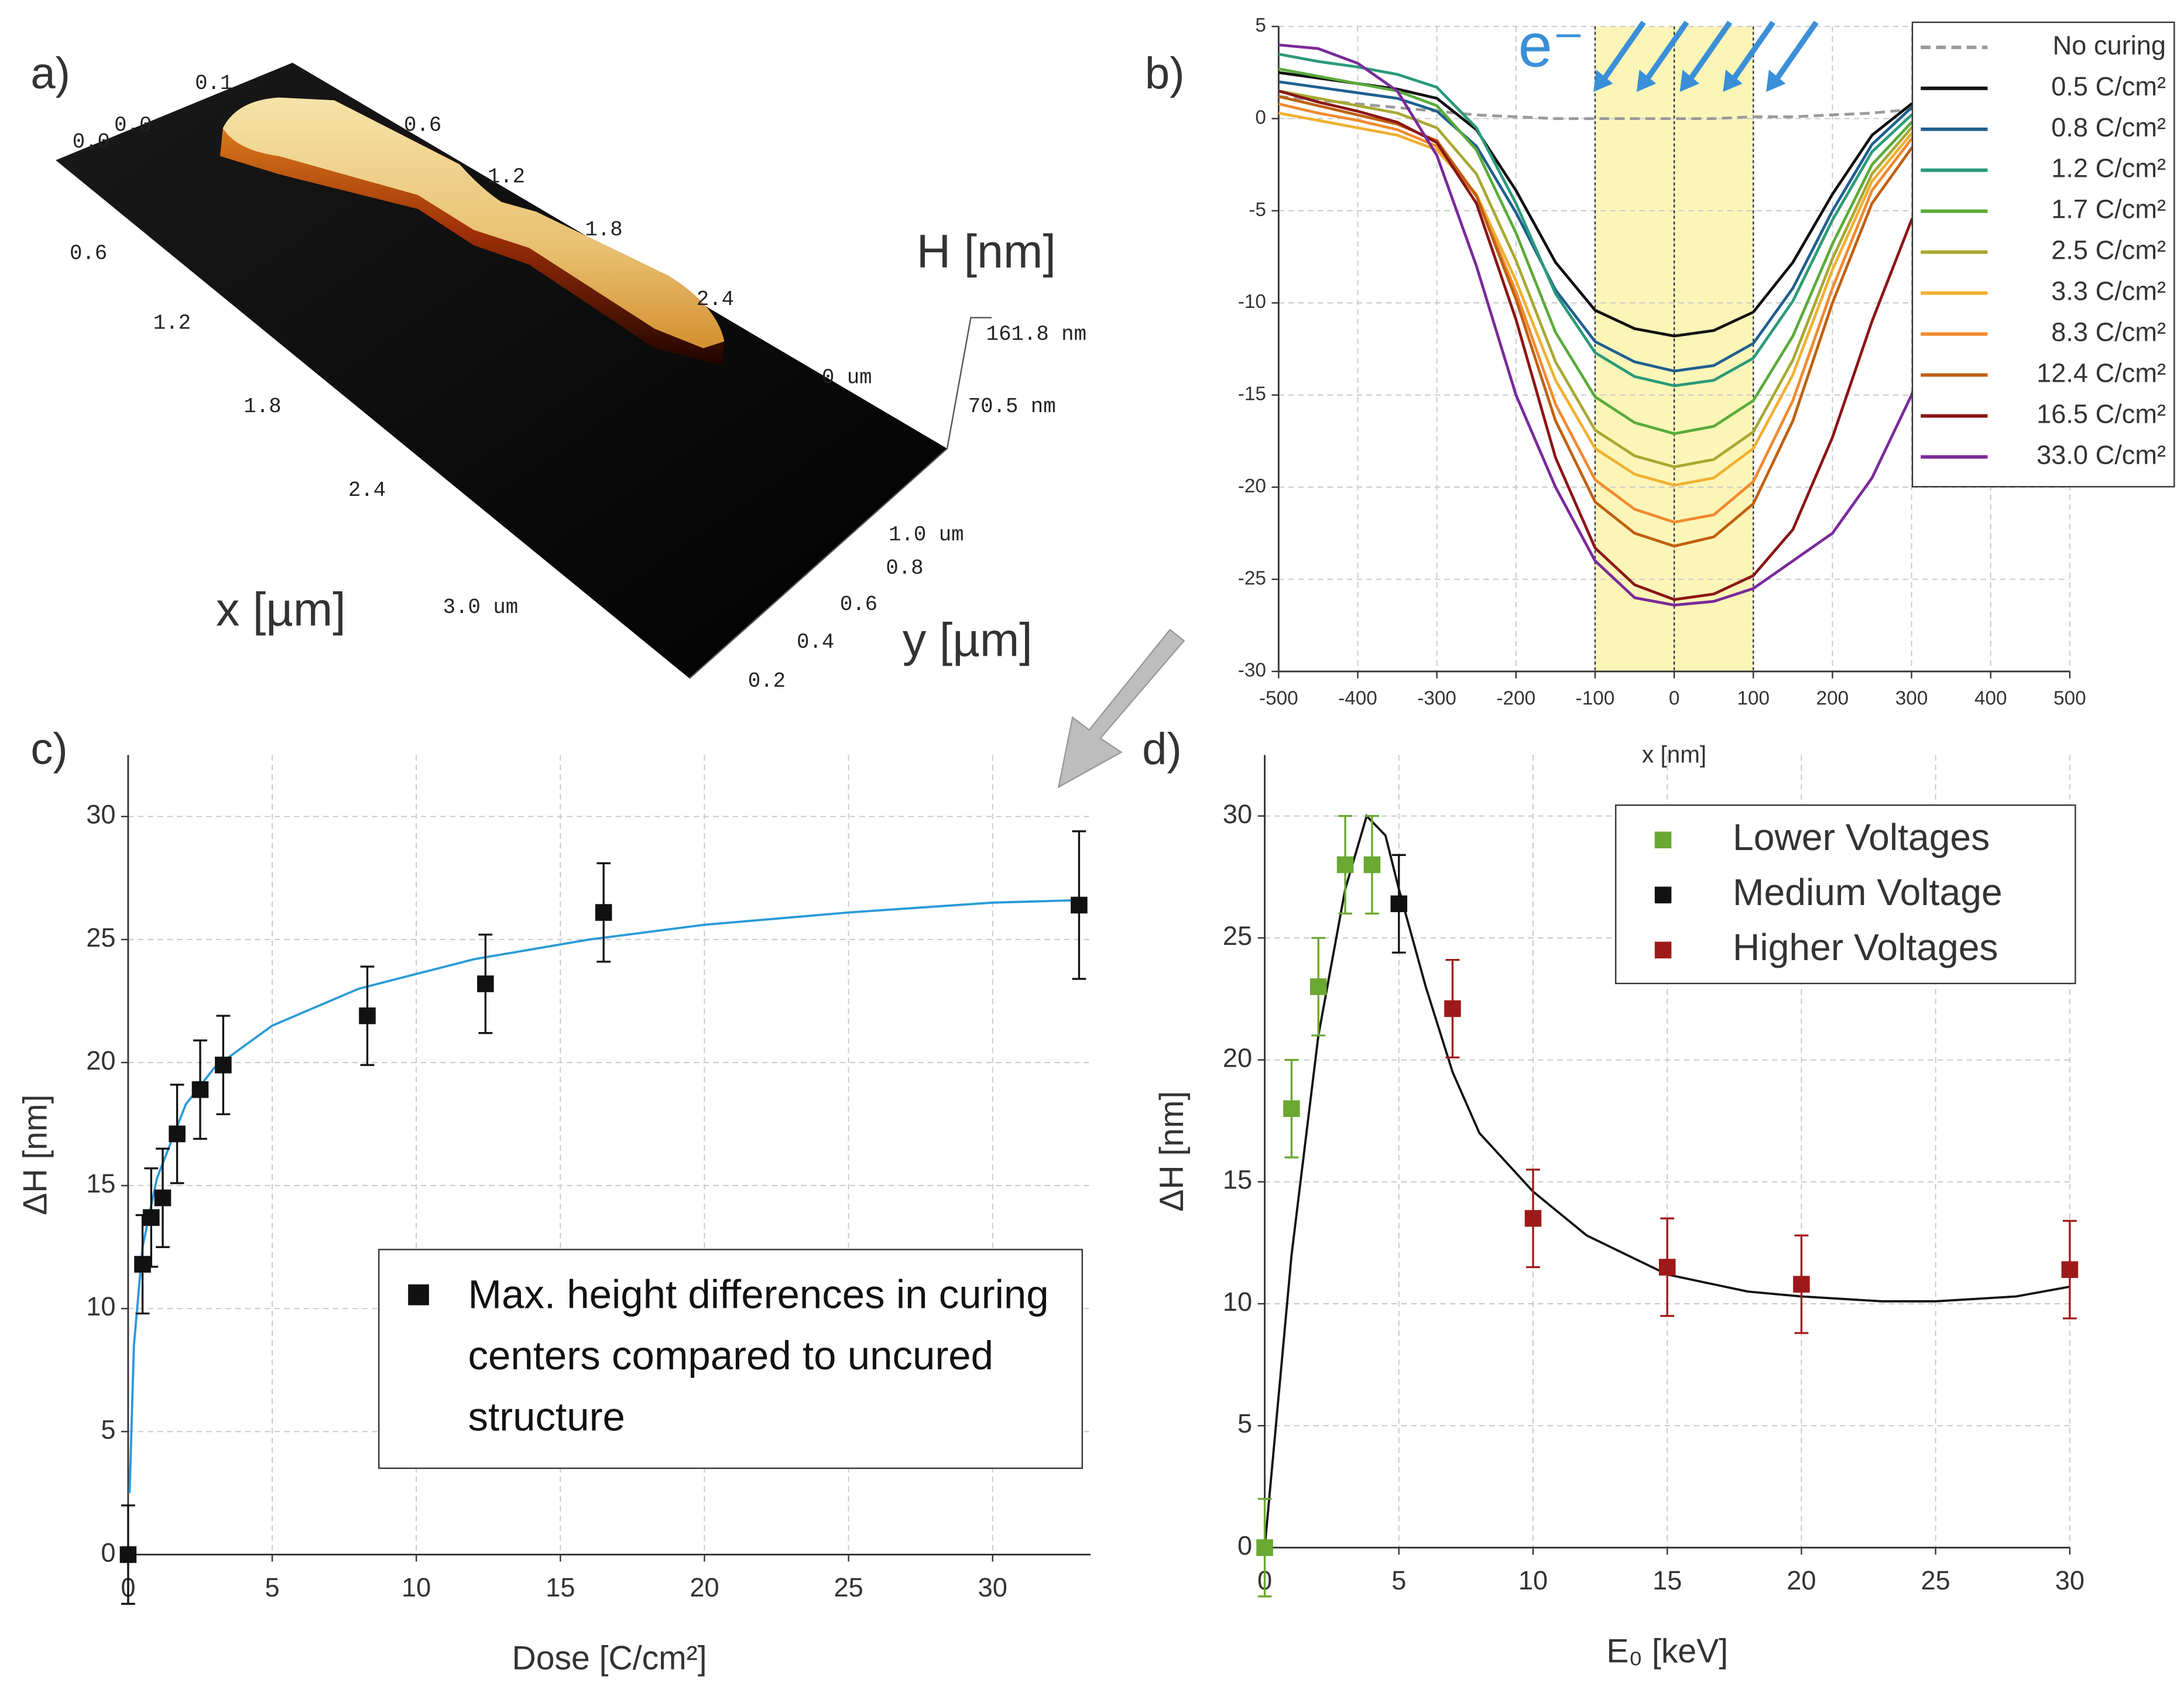  I want to click on x-tick-label: 25, so click(1935, 1580).